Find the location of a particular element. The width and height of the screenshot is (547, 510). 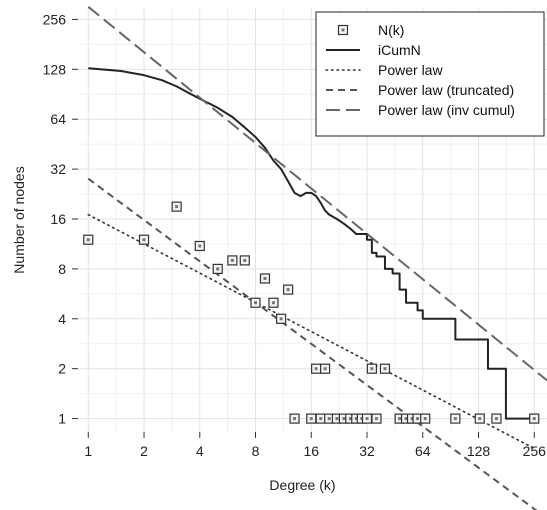

y-axis-title: Number of nodes is located at coordinates (19, 219).